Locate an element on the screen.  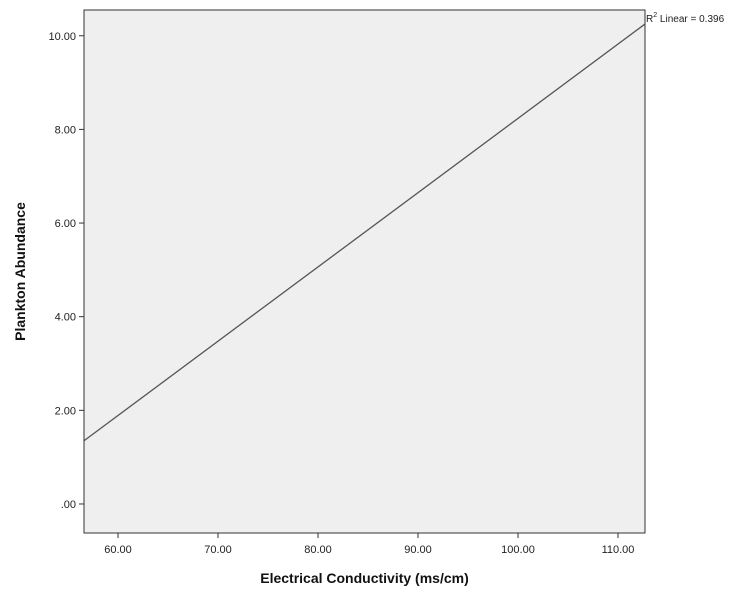
y-tick-label: 8.00 is located at coordinates (65, 130).